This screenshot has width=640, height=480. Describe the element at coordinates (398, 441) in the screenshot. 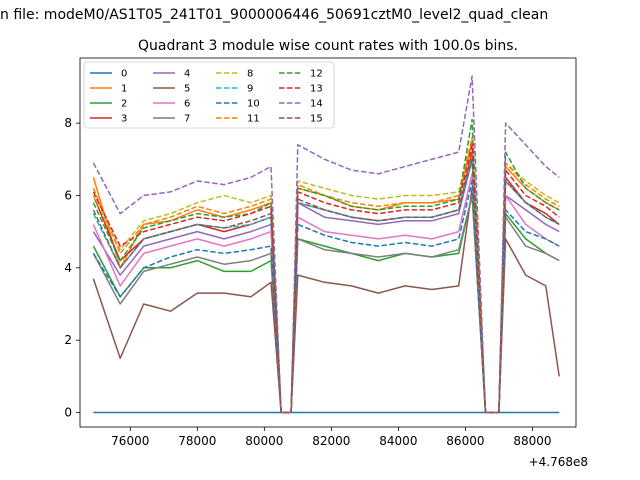

I see `x-tick-label: 84000` at that location.